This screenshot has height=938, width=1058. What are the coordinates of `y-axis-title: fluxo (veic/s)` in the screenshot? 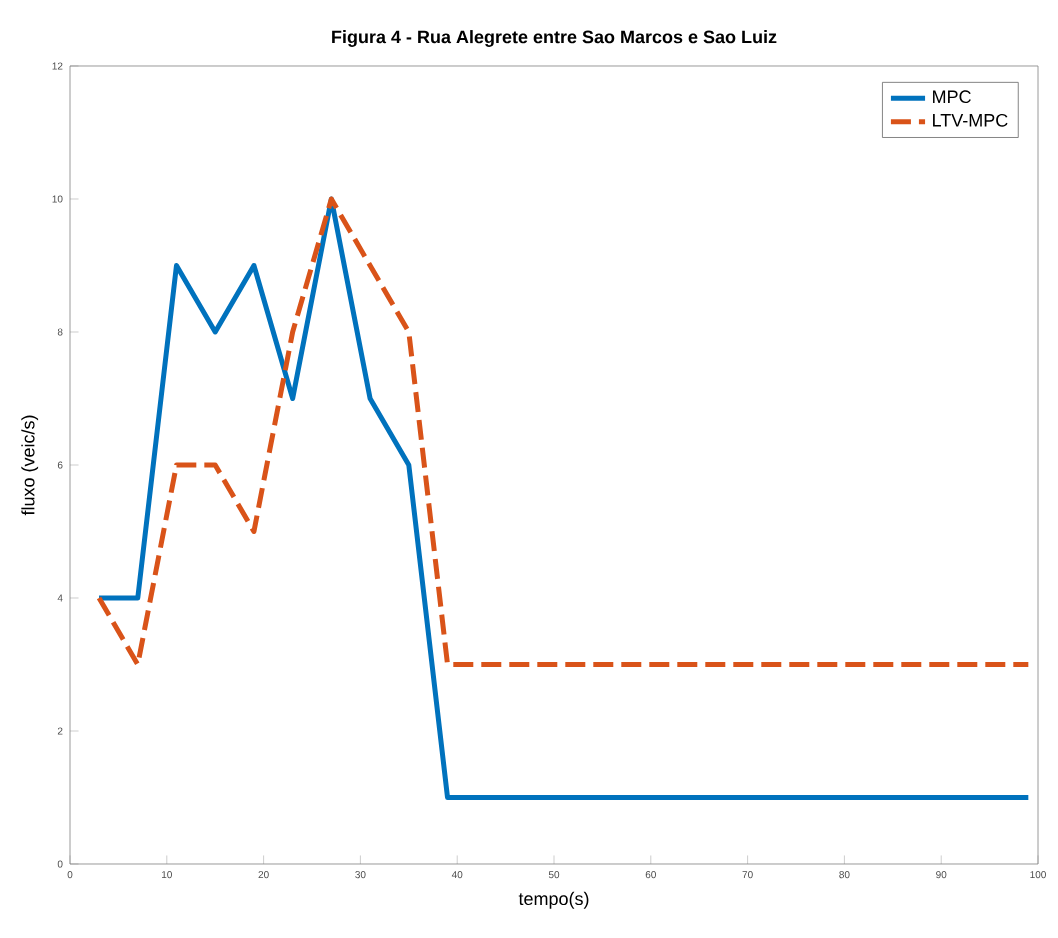 It's located at (30, 465).